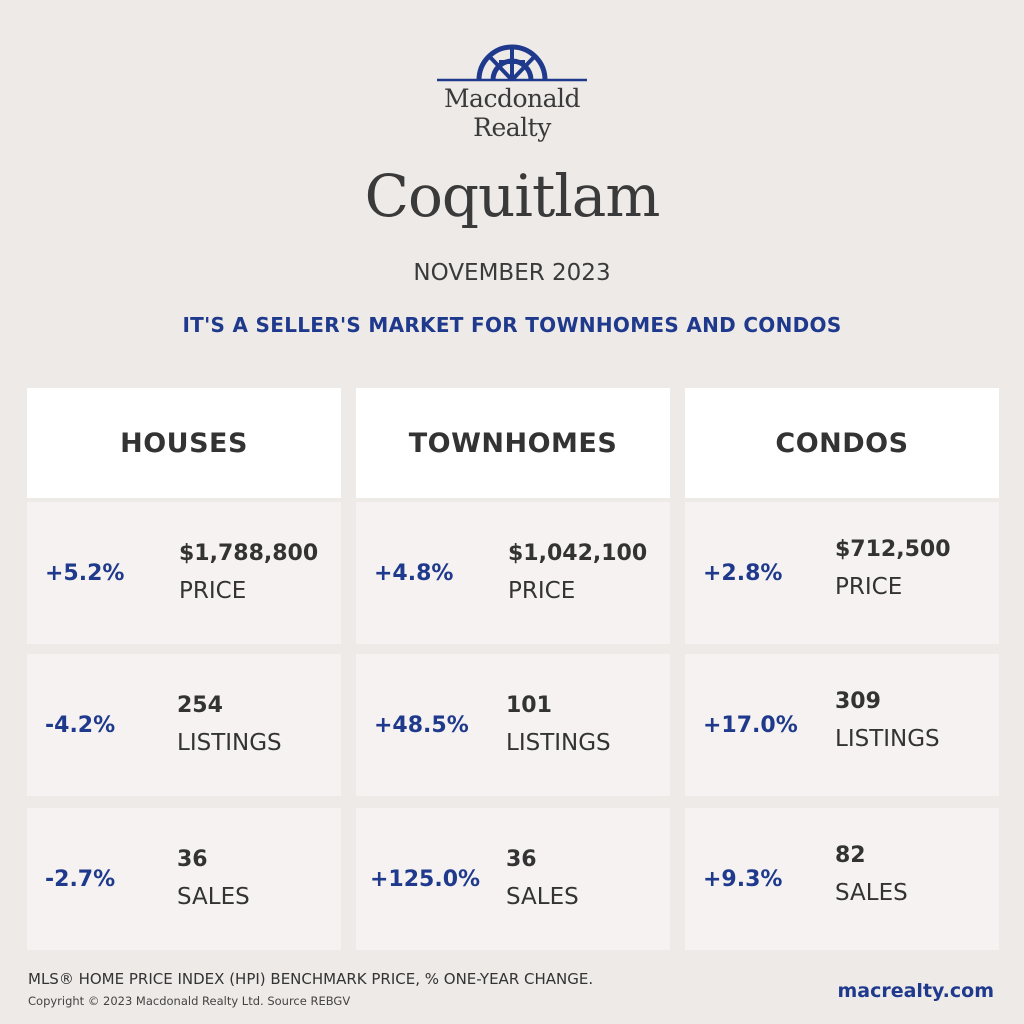 The width and height of the screenshot is (1024, 1024). What do you see at coordinates (512, 127) in the screenshot?
I see `brand-name-line2: Realty` at bounding box center [512, 127].